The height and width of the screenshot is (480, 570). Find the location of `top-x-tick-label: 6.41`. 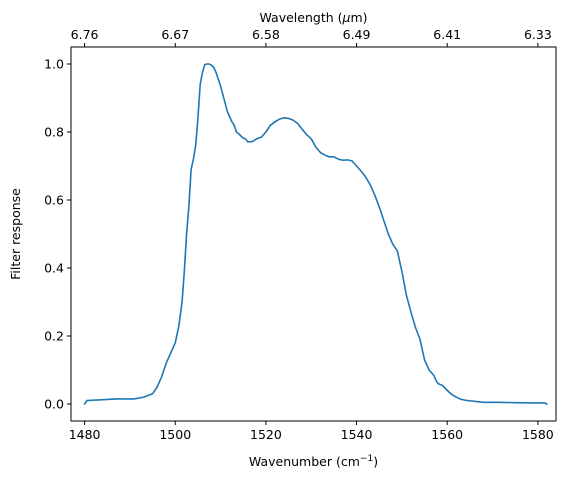

top-x-tick-label: 6.41 is located at coordinates (447, 34).